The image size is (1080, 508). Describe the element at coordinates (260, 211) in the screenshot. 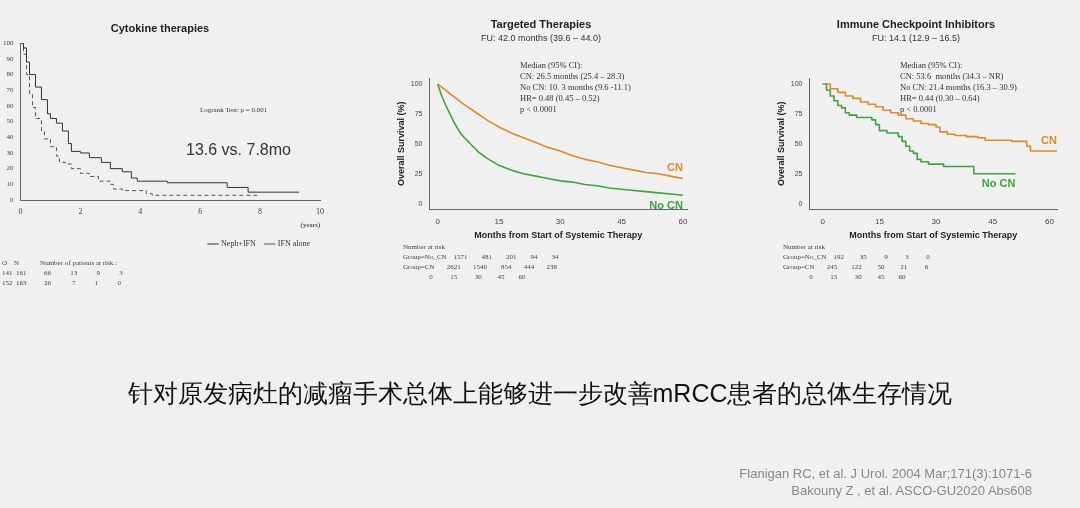

I see `x-tick-label: 8` at that location.